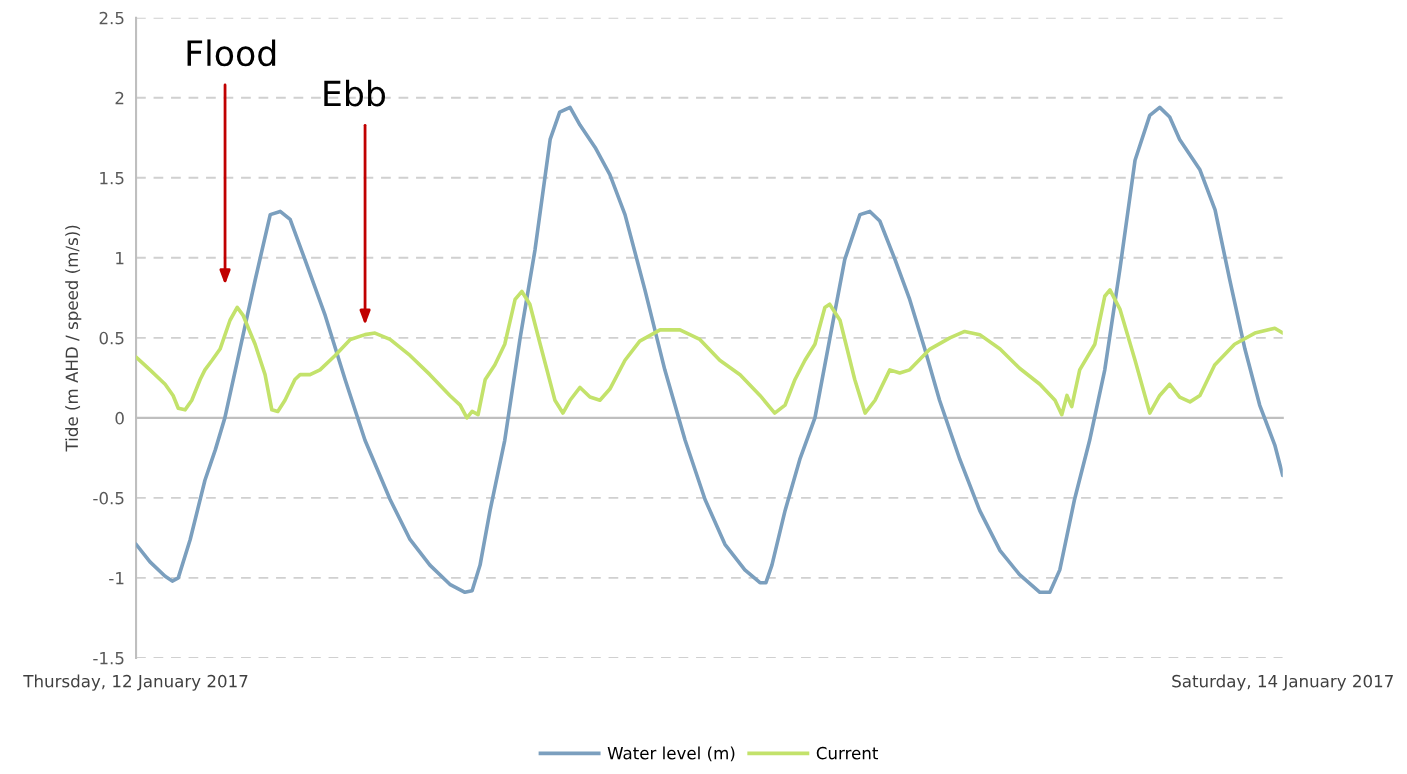 This screenshot has height=774, width=1407. What do you see at coordinates (111, 338) in the screenshot?
I see `y-tick-label: 0.5` at bounding box center [111, 338].